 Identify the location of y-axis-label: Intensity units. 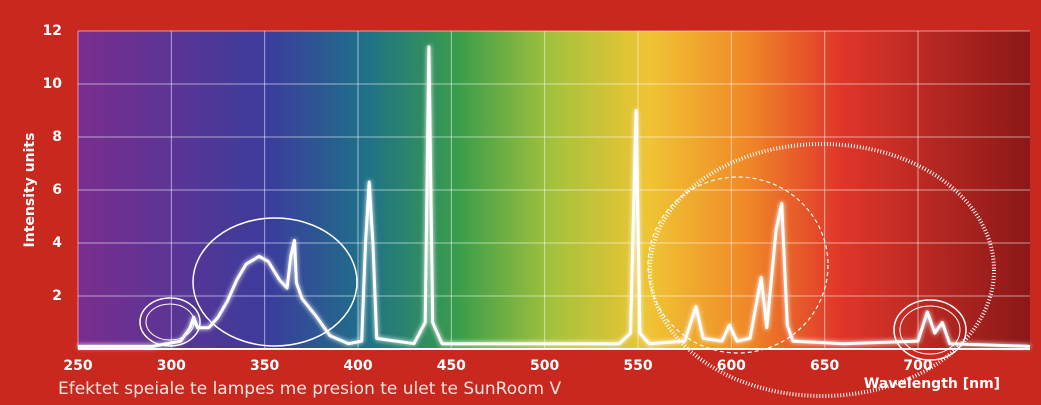
(30, 190).